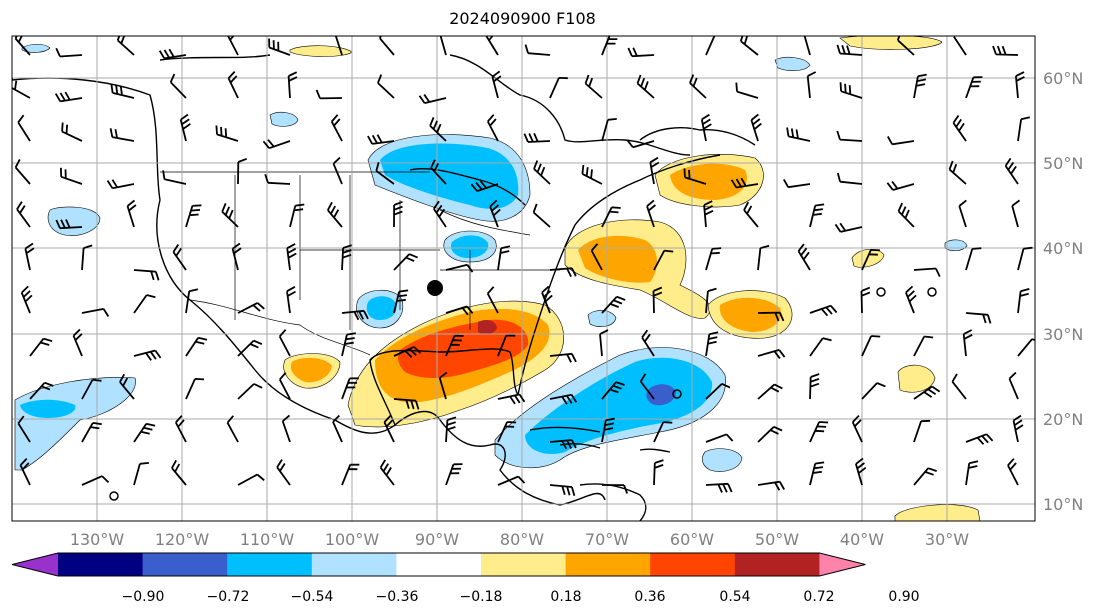  I want to click on colorbar-tick-label: −0.36, so click(397, 597).